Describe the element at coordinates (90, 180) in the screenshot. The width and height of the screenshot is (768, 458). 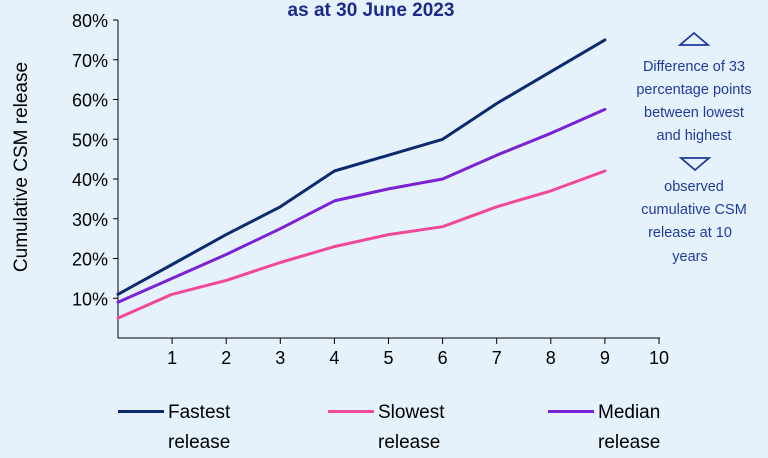
I see `y-tick-label: 40%` at that location.